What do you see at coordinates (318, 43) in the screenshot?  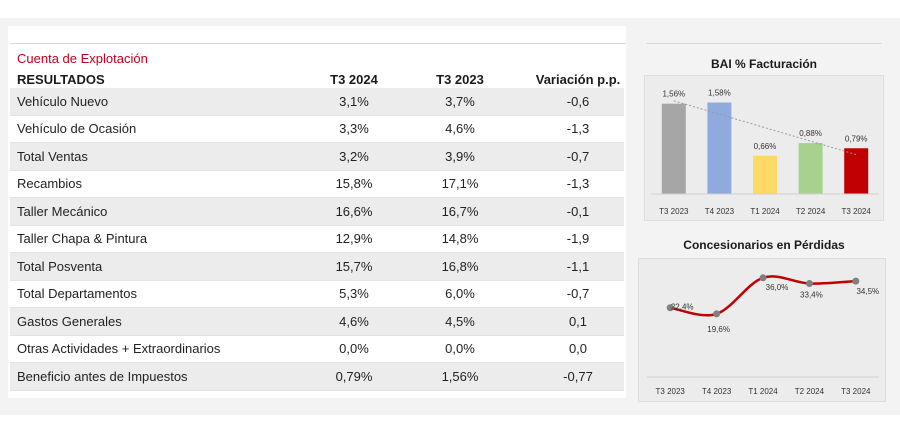 I see `table-top-divider` at bounding box center [318, 43].